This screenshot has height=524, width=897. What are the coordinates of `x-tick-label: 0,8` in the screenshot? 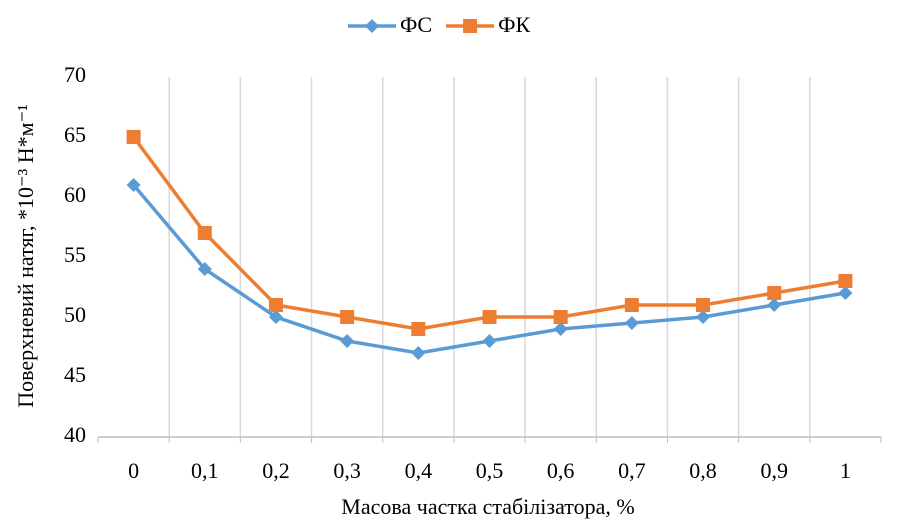 It's located at (703, 470).